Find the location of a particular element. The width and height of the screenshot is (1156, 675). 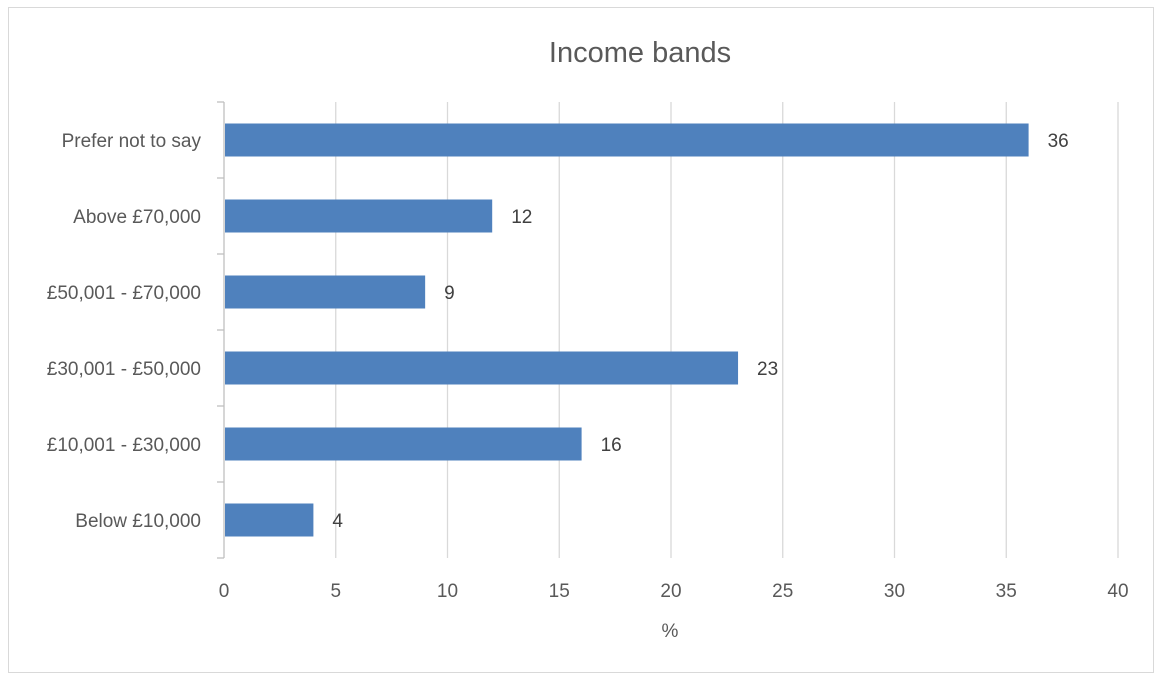

x-tick-label: 40 is located at coordinates (1117, 591).